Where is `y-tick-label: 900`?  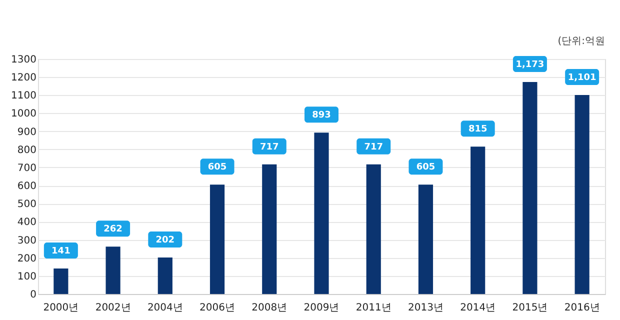
y-tick-label: 900 is located at coordinates (26, 132).